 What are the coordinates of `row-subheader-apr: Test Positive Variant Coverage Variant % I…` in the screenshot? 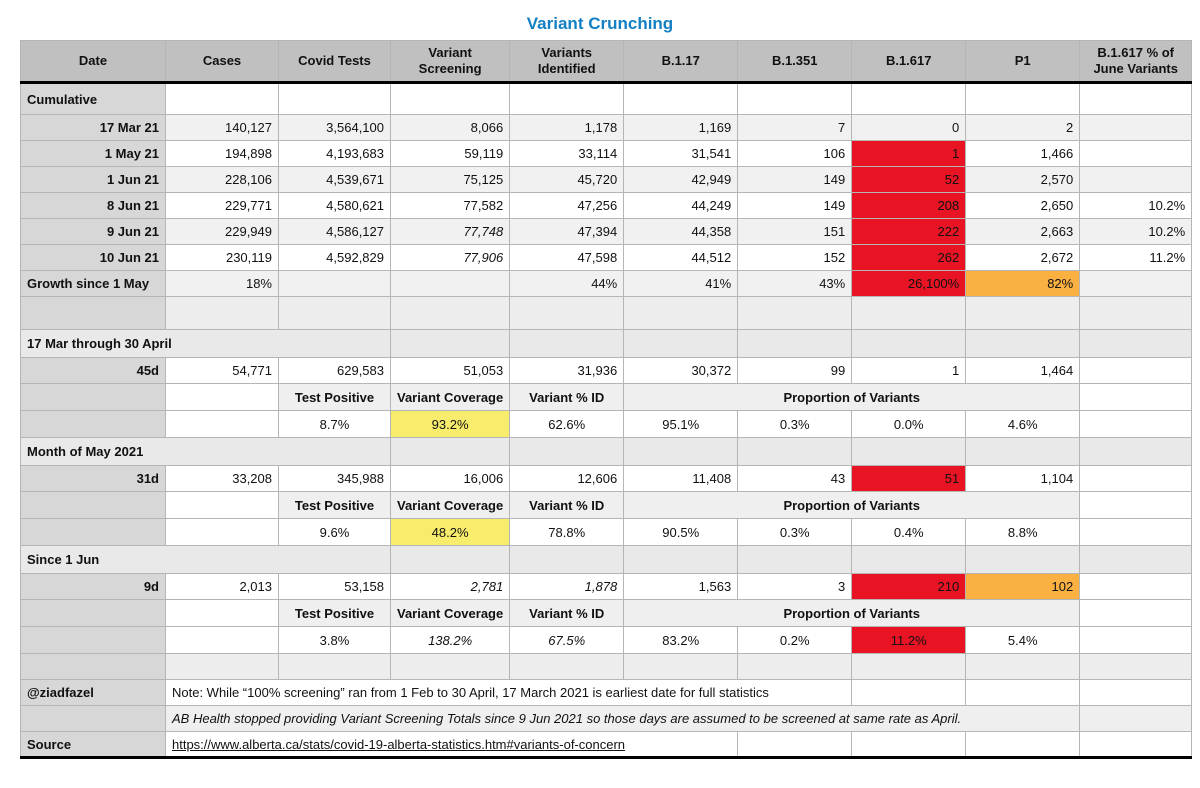 It's located at (606, 397).